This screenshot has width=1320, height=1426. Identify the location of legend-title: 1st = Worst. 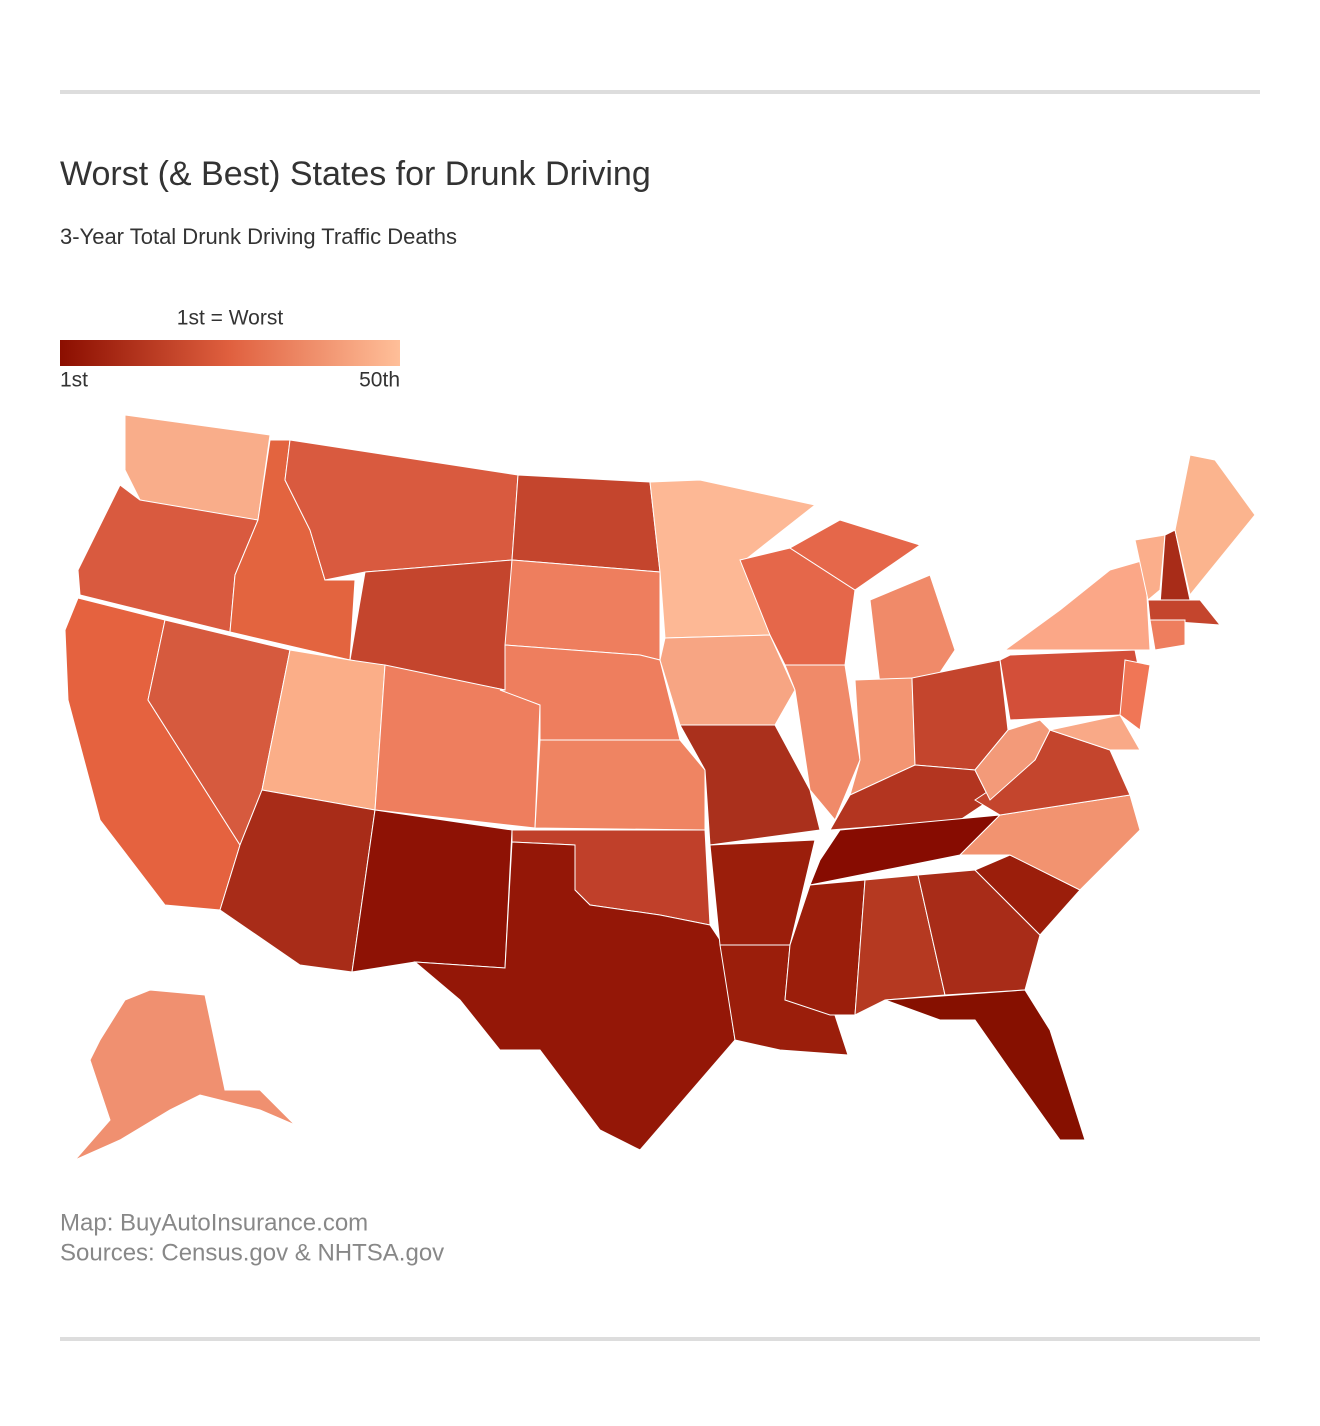
(230, 318).